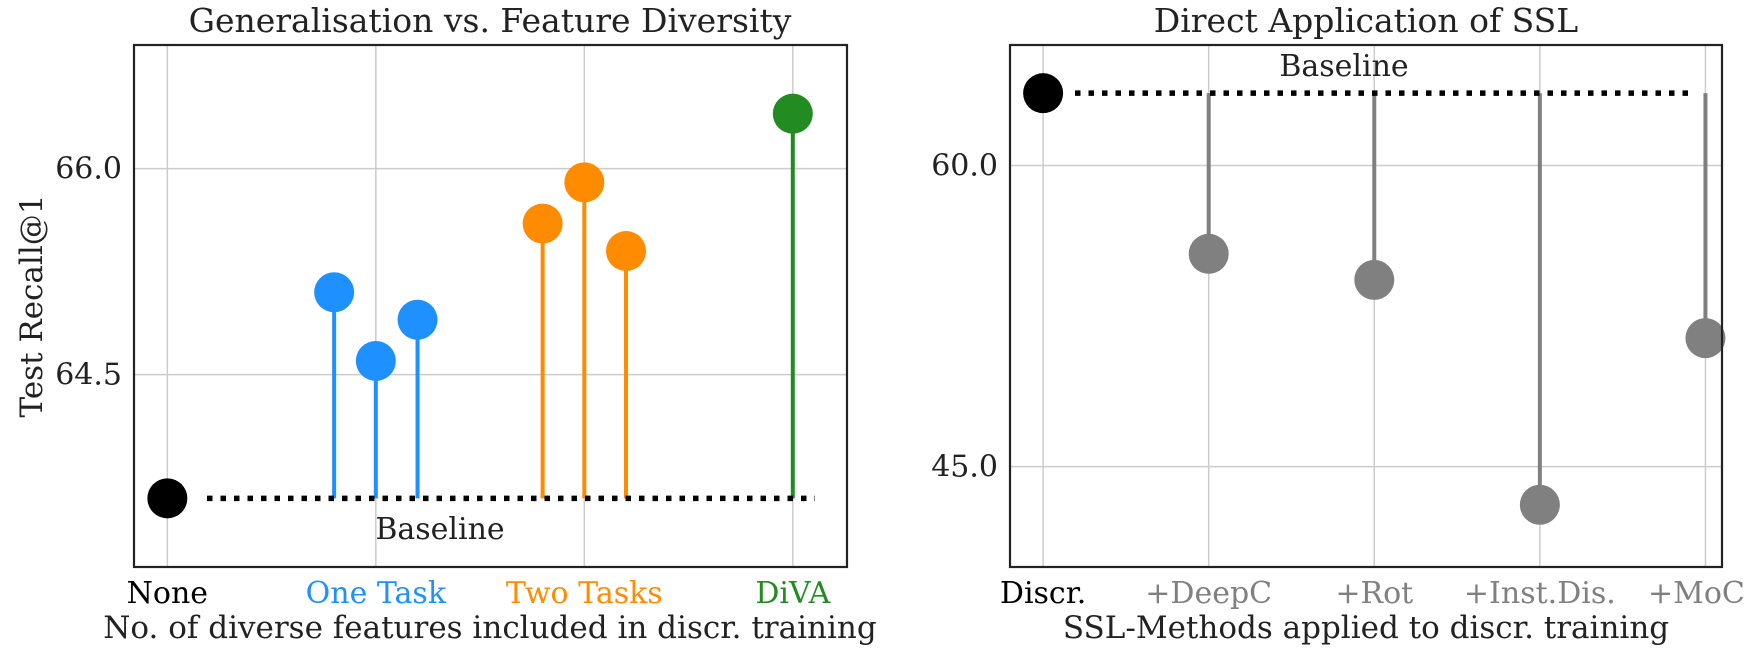  What do you see at coordinates (490, 20) in the screenshot?
I see `left-chart-title: Generalisation vs. Feature Diversity` at bounding box center [490, 20].